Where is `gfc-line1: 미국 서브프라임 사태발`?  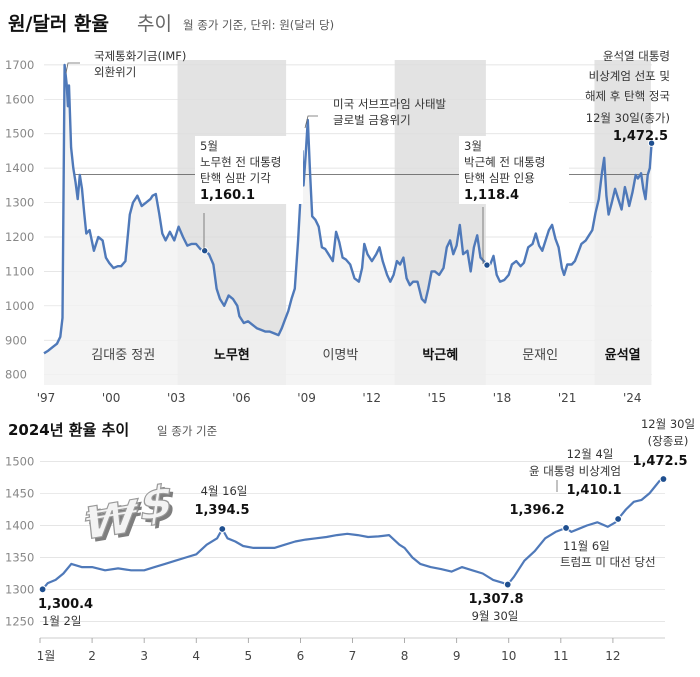 gfc-line1: 미국 서브프라임 사태발 is located at coordinates (390, 104).